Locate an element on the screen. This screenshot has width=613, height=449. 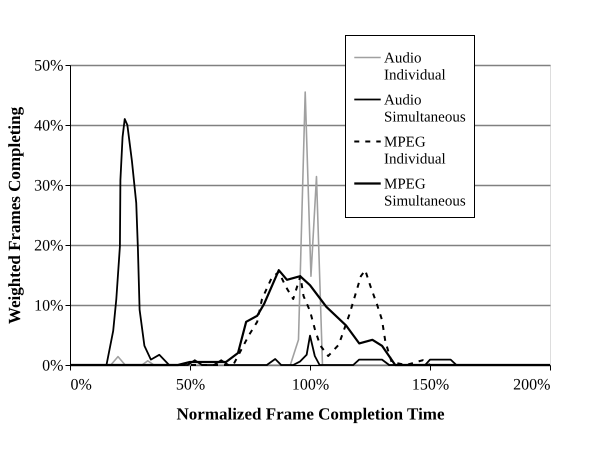
x-tick-label: 50% is located at coordinates (191, 385).